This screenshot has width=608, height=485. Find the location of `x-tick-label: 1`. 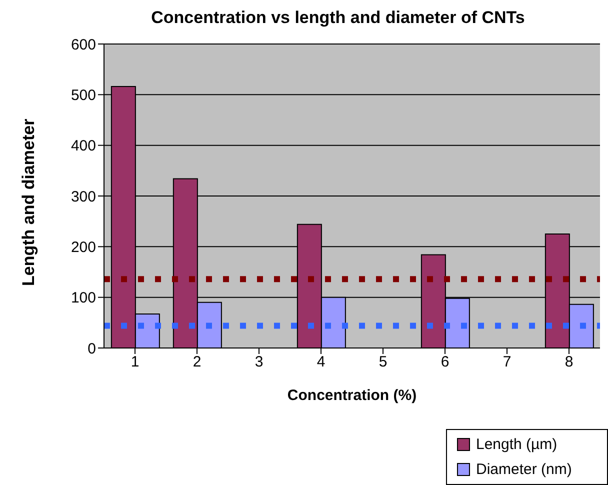

x-tick-label: 1 is located at coordinates (135, 362).